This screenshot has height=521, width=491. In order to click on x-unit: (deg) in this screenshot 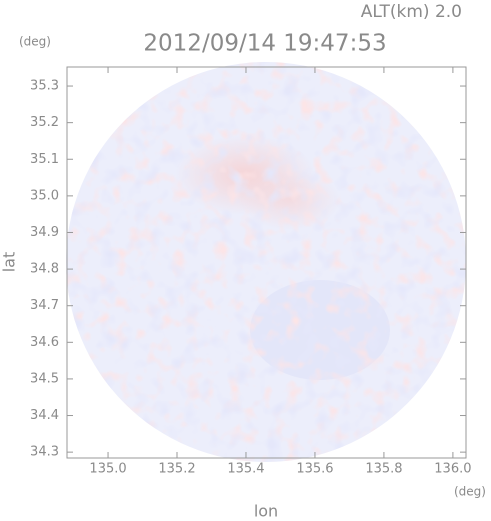, I will do `click(470, 492)`.